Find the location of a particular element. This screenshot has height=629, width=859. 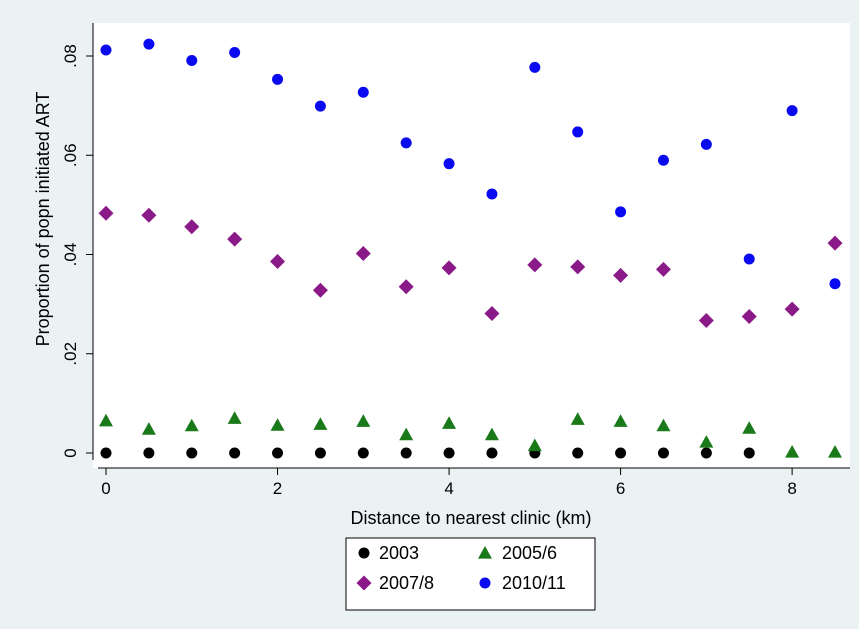

legend-label: 2003 is located at coordinates (399, 553).